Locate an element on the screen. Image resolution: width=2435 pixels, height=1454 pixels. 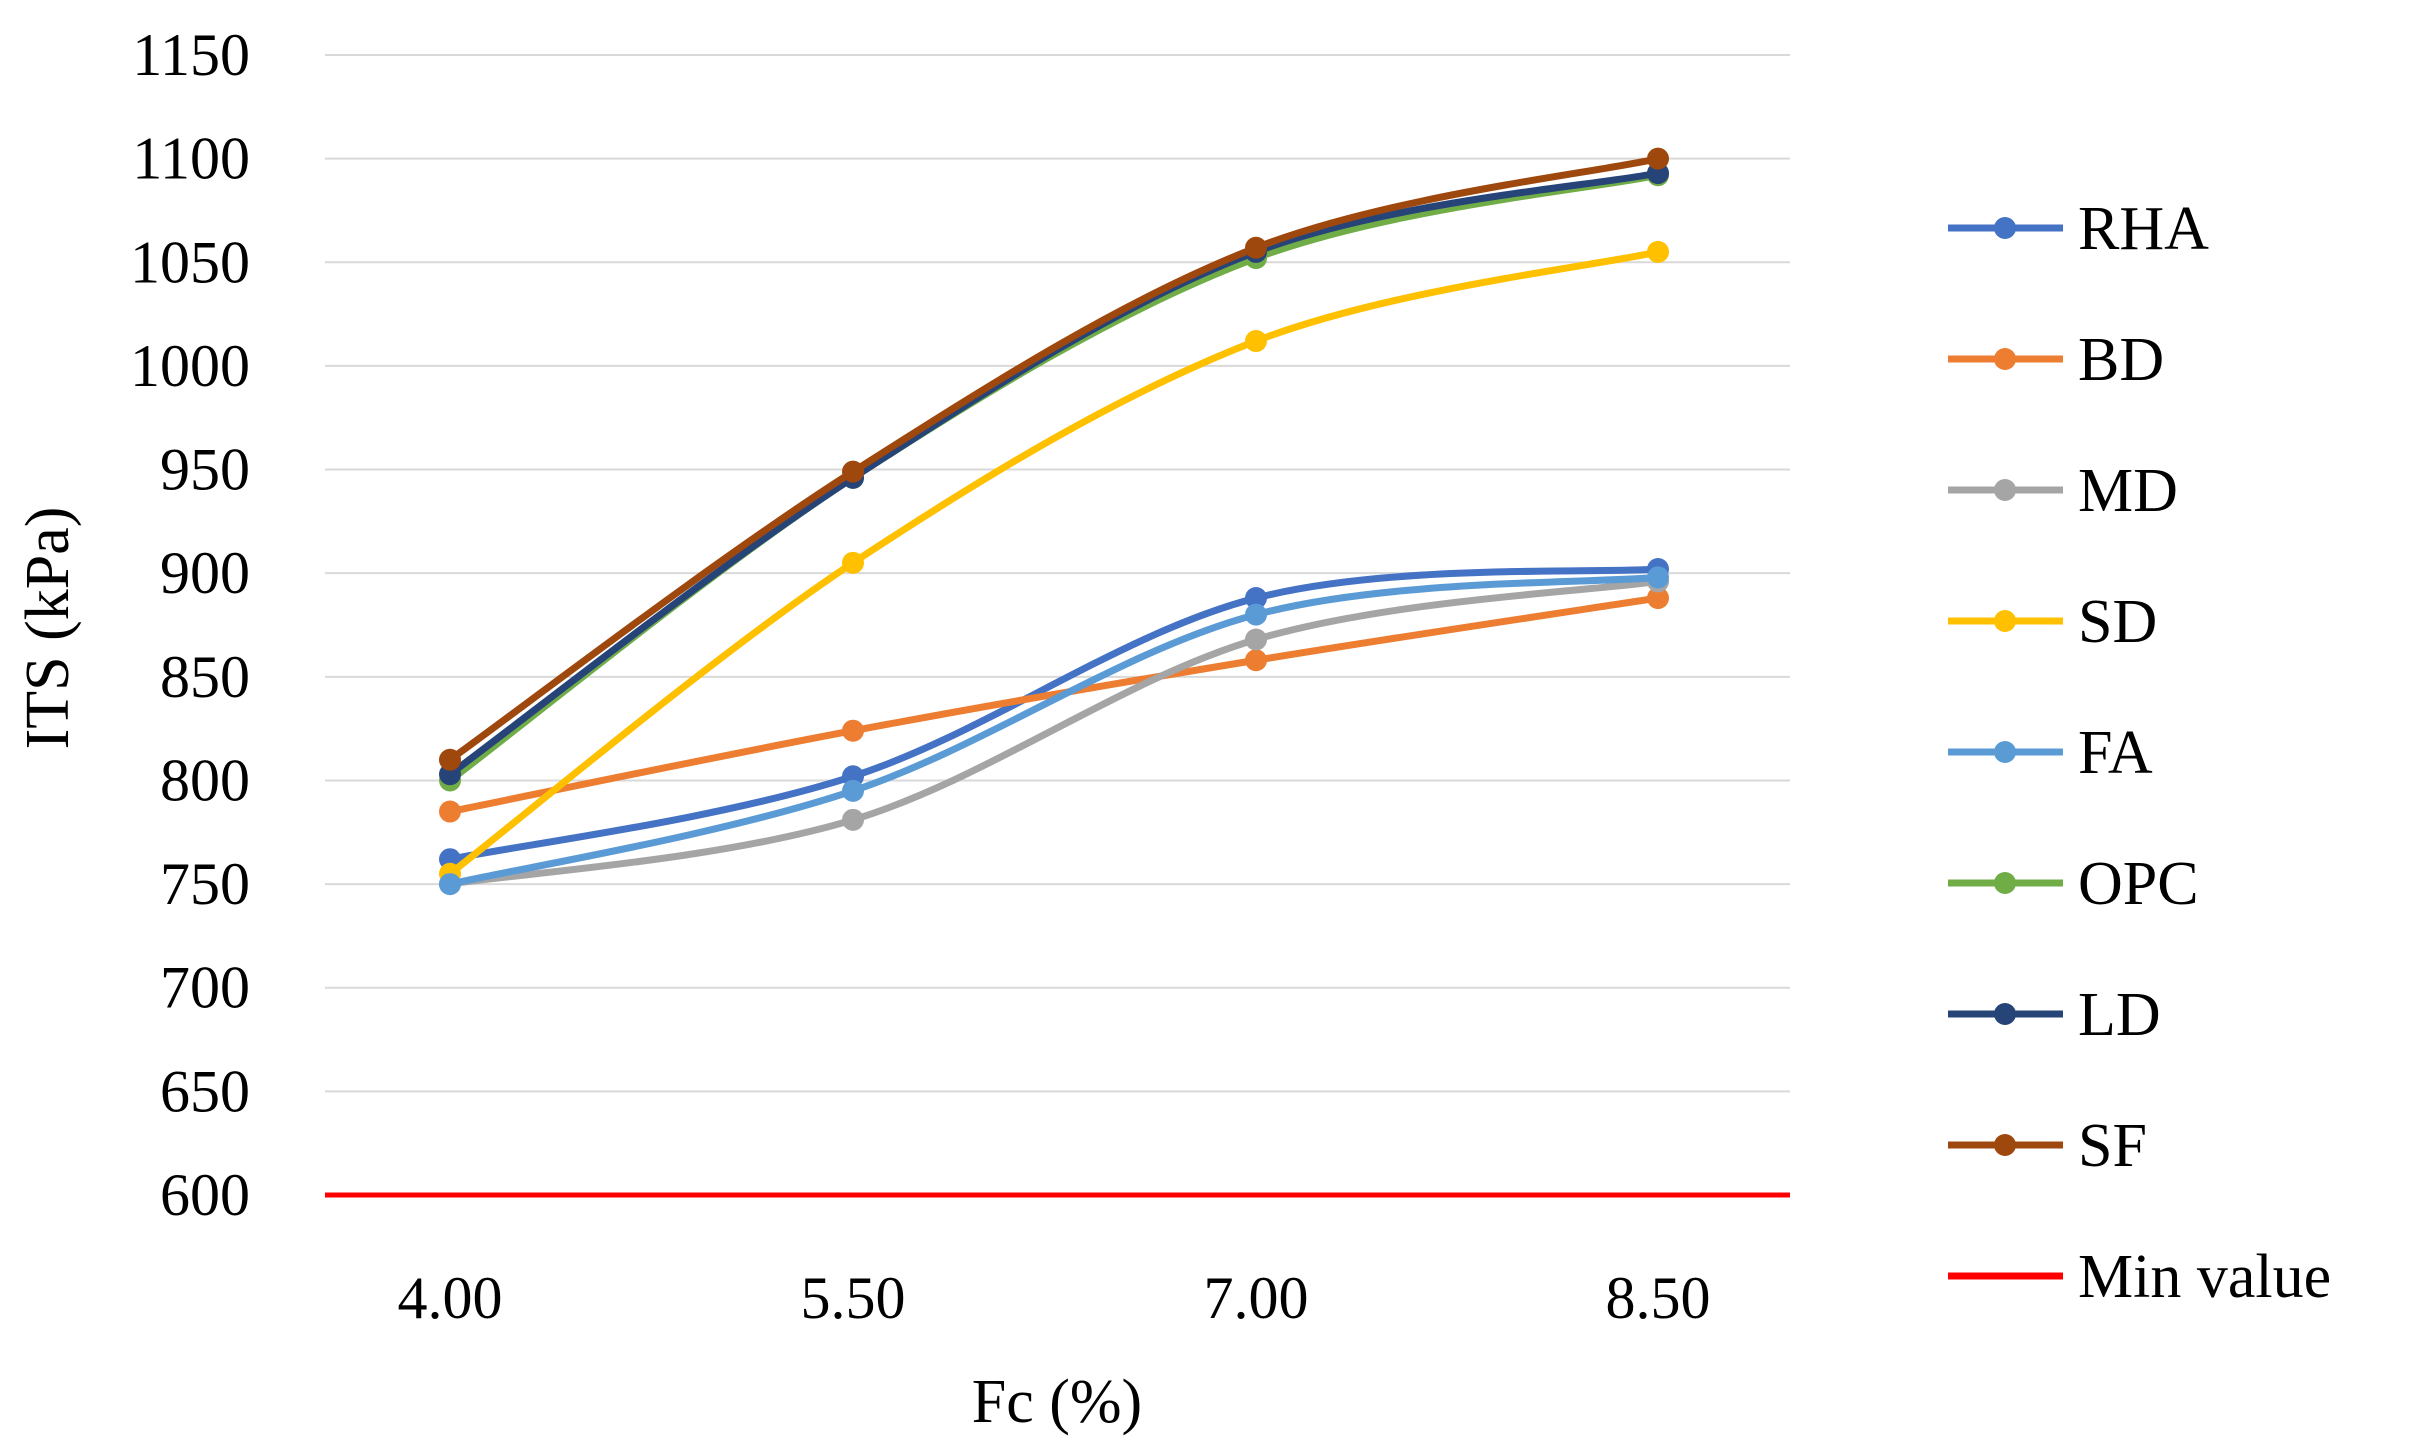
series-fa is located at coordinates (1054, 731).